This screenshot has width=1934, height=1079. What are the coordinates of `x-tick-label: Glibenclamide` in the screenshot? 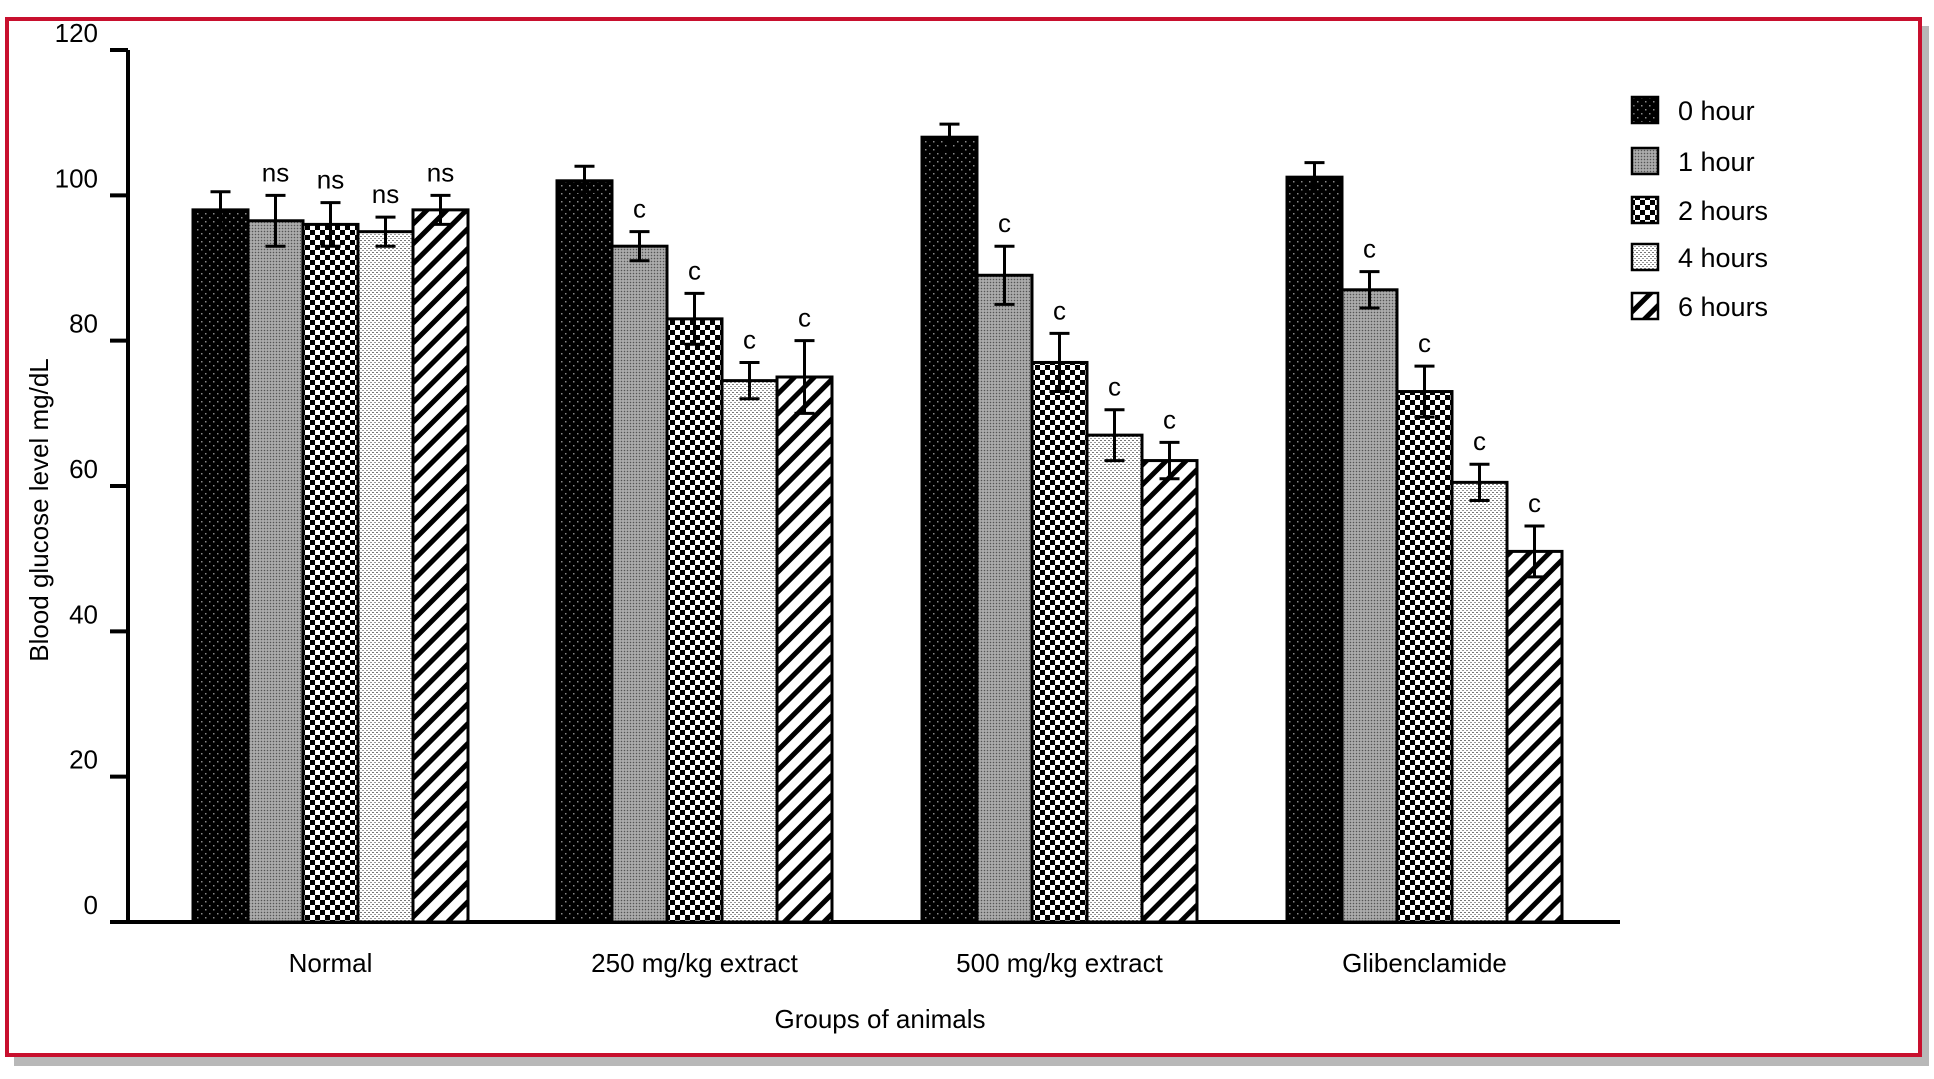 It's located at (1424, 963).